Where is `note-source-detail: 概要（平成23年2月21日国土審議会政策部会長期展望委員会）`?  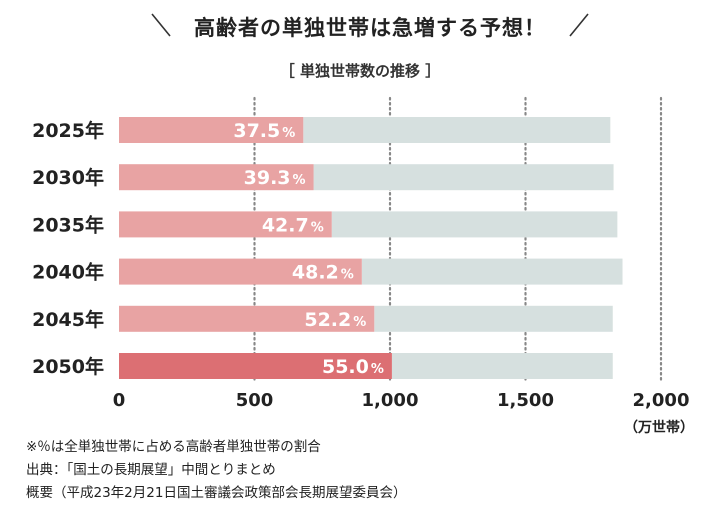
note-source-detail: 概要（平成23年2月21日国土審議会政策部会長期展望委員会） is located at coordinates (216, 493).